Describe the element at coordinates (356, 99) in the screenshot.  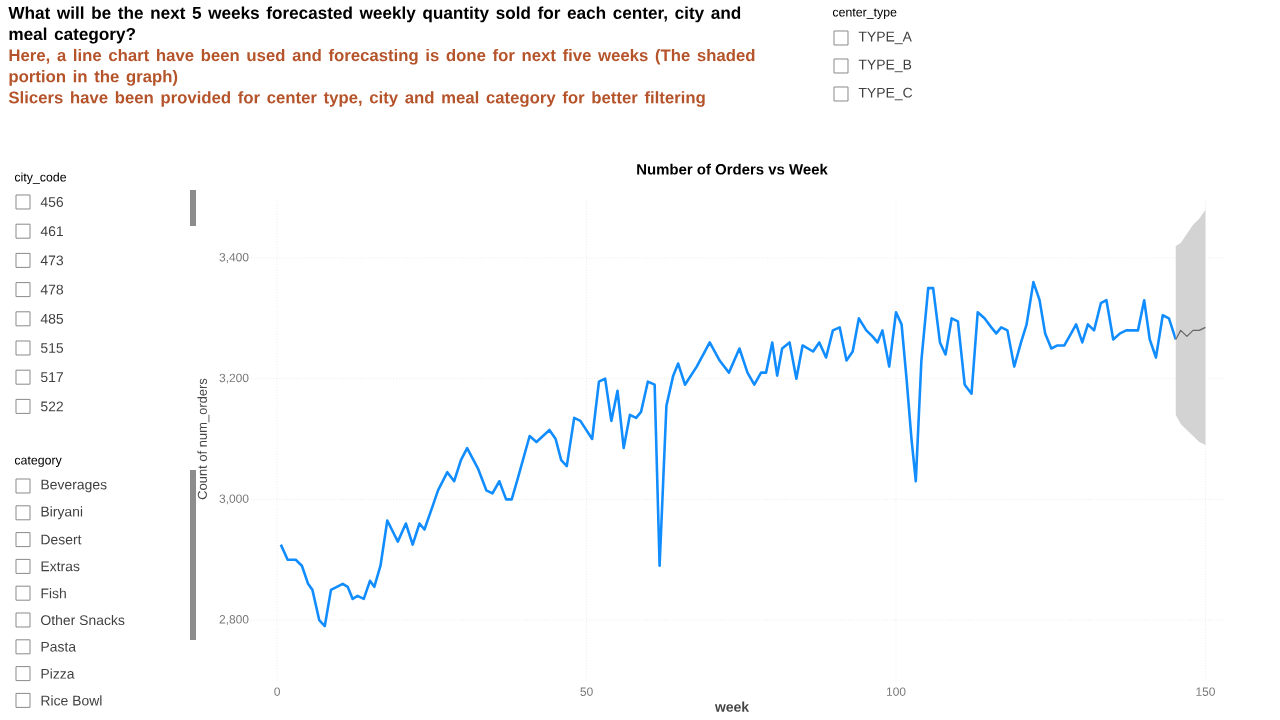
I see `text: Slicers have been provided for center type, city and meal category for better filtering` at that location.